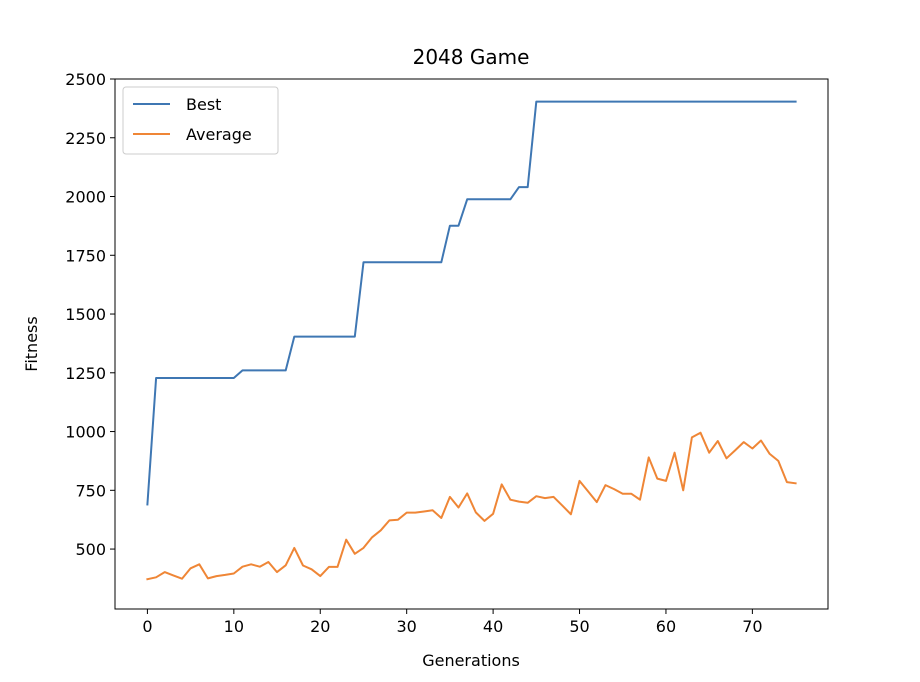 This screenshot has width=920, height=682. What do you see at coordinates (407, 626) in the screenshot?
I see `x-tick-label: 30` at bounding box center [407, 626].